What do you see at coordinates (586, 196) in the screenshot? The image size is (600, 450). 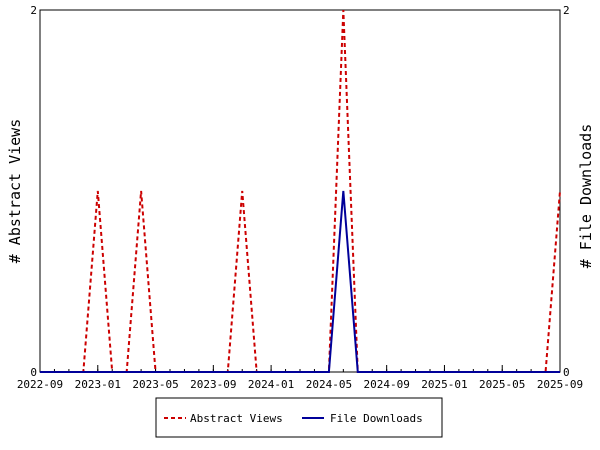 I see `right-y-axis-title: # File Downloads` at bounding box center [586, 196].